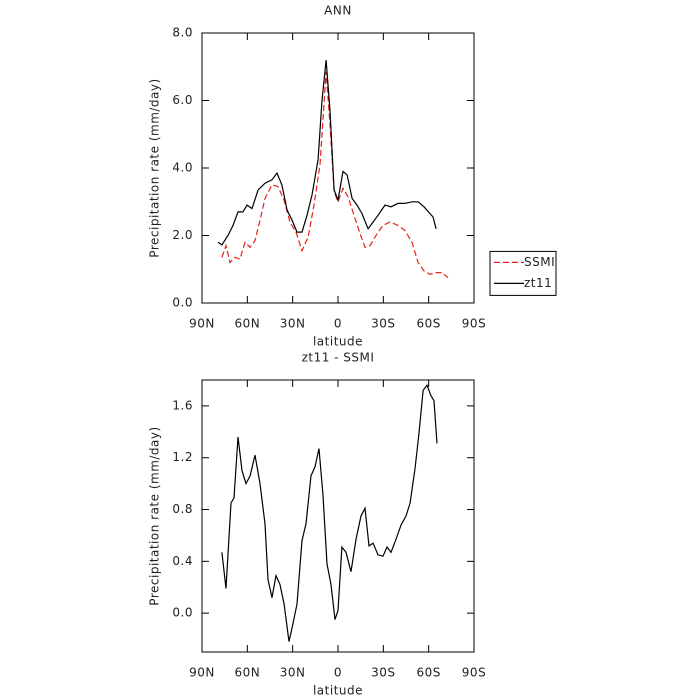 The height and width of the screenshot is (700, 700). Describe the element at coordinates (338, 11) in the screenshot. I see `chart-title: ANN` at that location.